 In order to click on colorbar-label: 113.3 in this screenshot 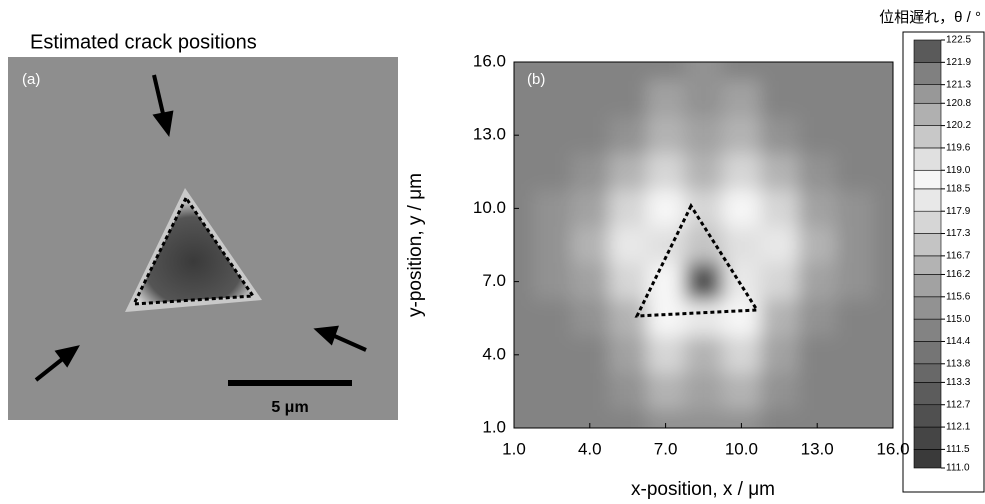, I will do `click(958, 382)`.